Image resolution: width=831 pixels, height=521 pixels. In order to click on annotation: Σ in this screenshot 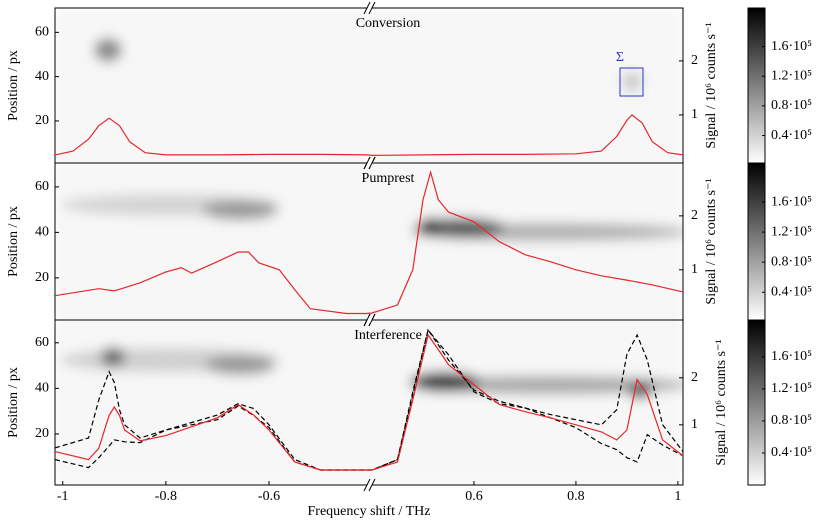, I will do `click(620, 57)`.